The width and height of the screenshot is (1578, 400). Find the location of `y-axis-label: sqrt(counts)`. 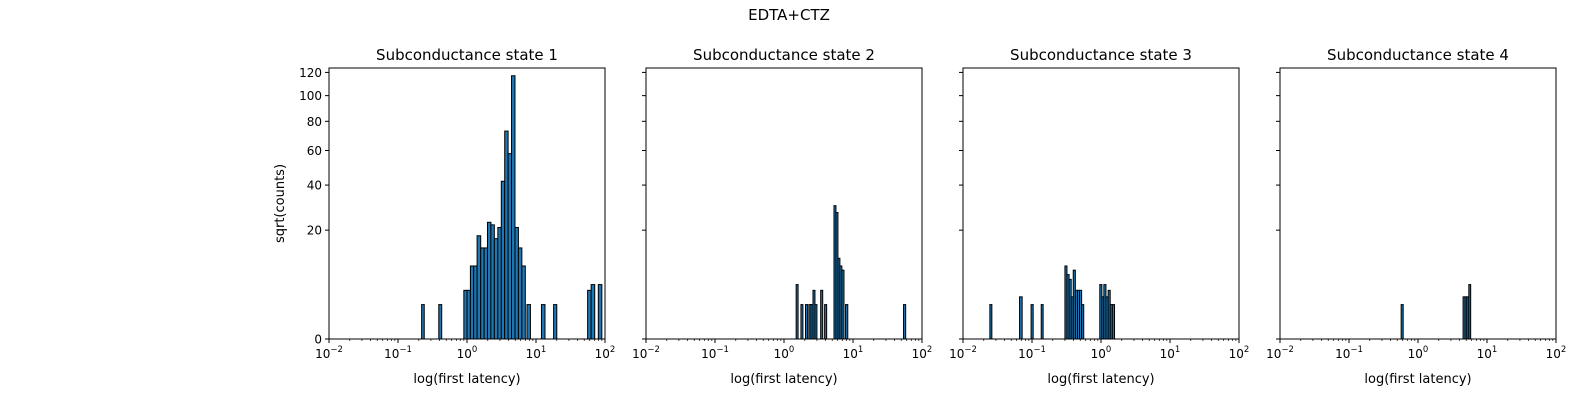

y-axis-label: sqrt(counts) is located at coordinates (280, 203).